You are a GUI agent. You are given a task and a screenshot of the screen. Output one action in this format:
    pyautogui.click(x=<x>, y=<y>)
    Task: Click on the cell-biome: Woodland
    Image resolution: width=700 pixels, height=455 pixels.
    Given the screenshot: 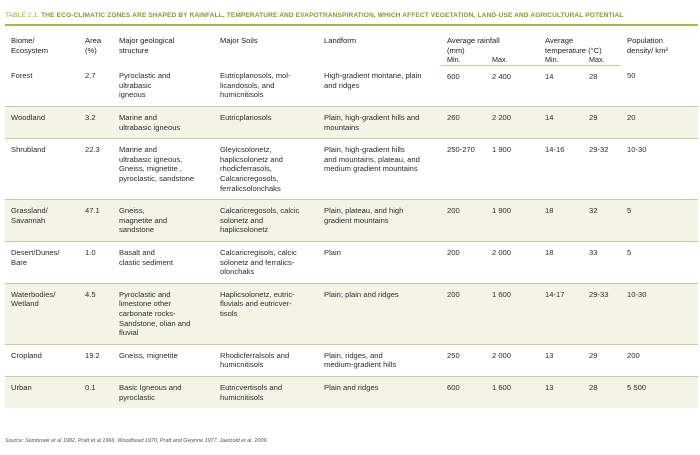 What is the action you would take?
    pyautogui.click(x=42, y=122)
    